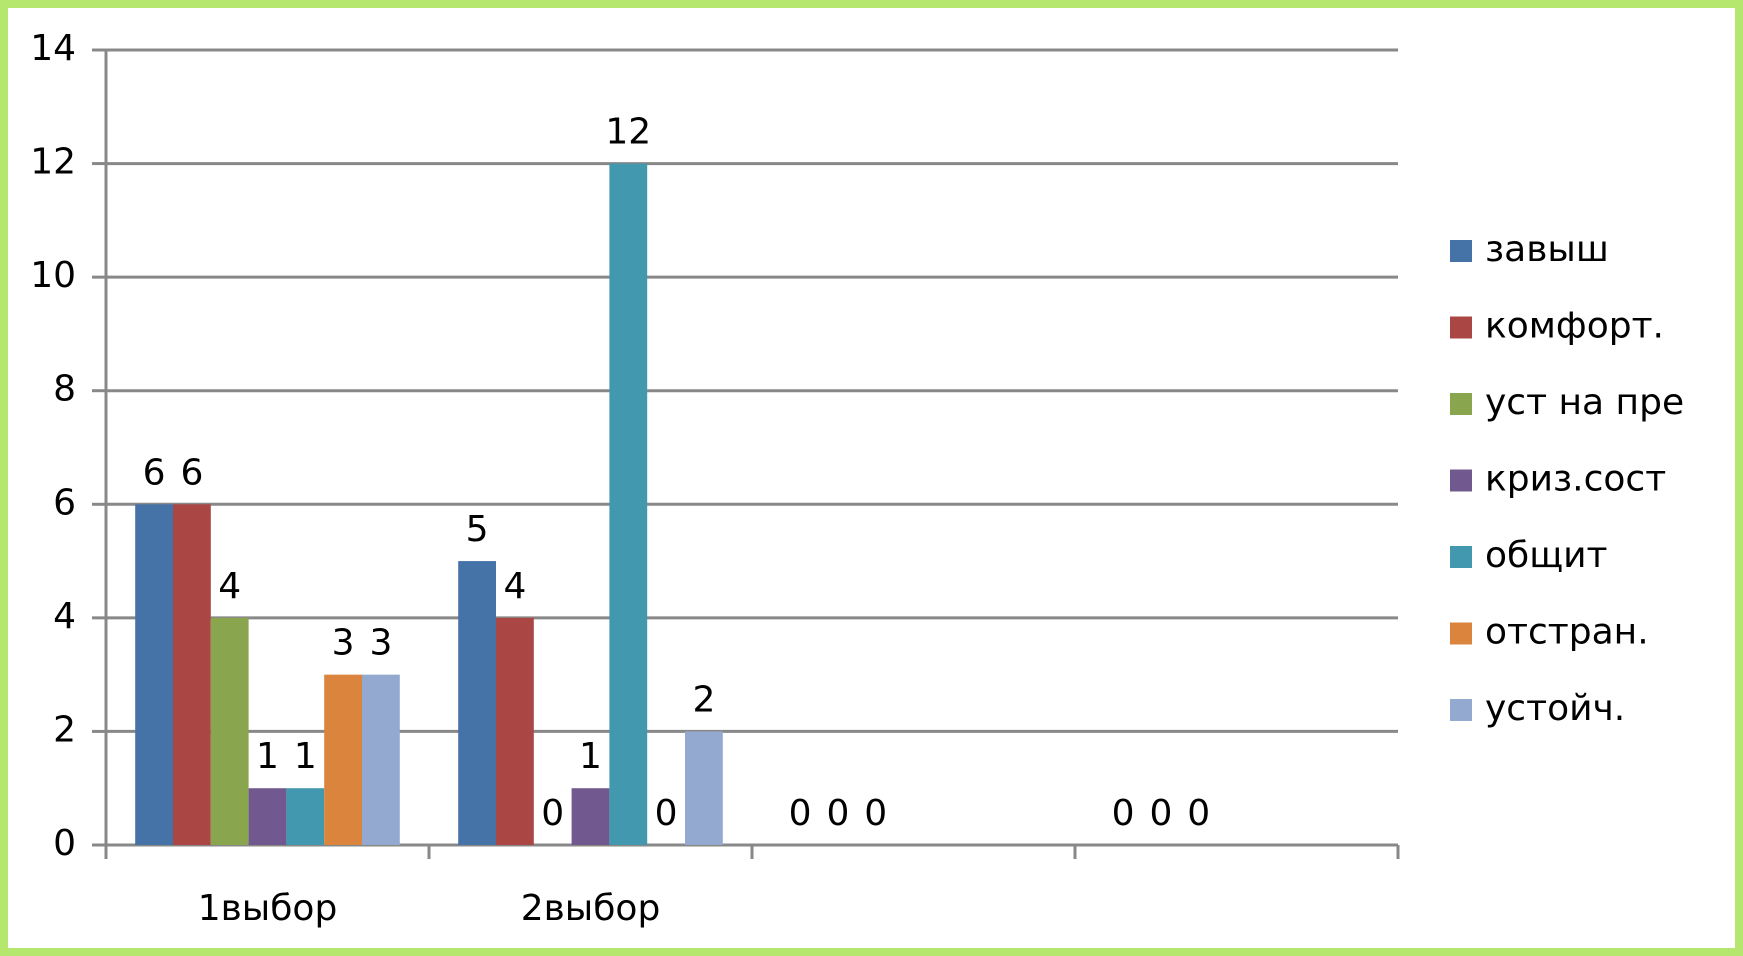  What do you see at coordinates (703, 699) in the screenshot?
I see `data-label: 2` at bounding box center [703, 699].